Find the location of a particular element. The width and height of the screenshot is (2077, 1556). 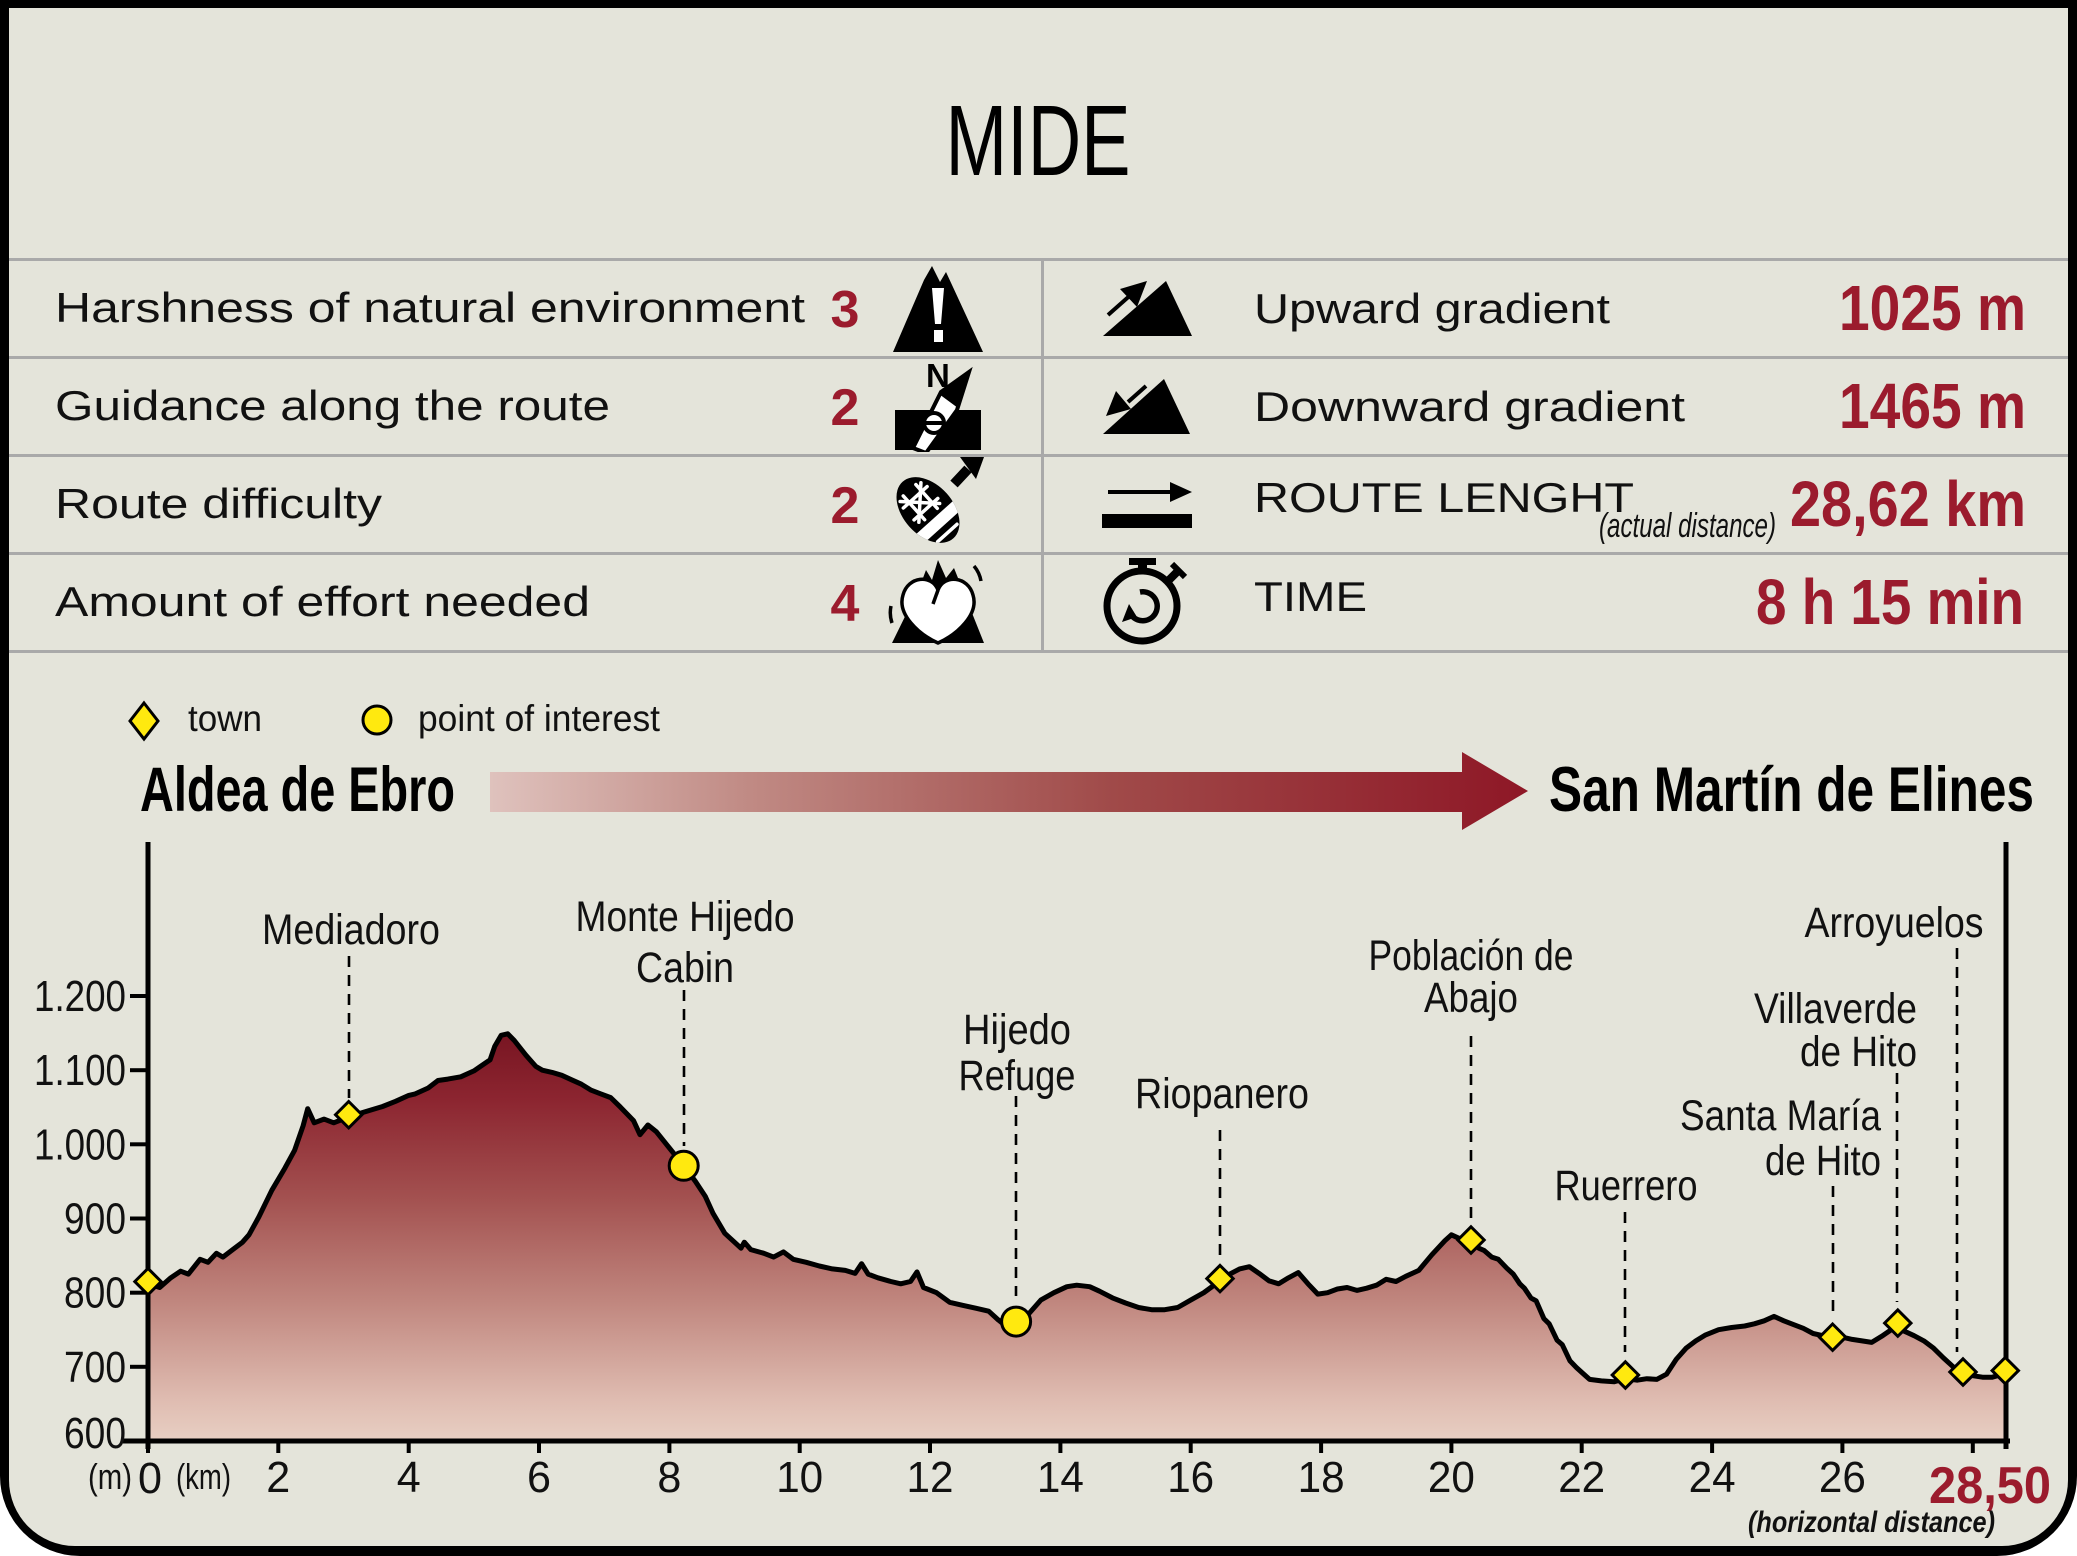

svg-text: 900 is located at coordinates (95, 1219).